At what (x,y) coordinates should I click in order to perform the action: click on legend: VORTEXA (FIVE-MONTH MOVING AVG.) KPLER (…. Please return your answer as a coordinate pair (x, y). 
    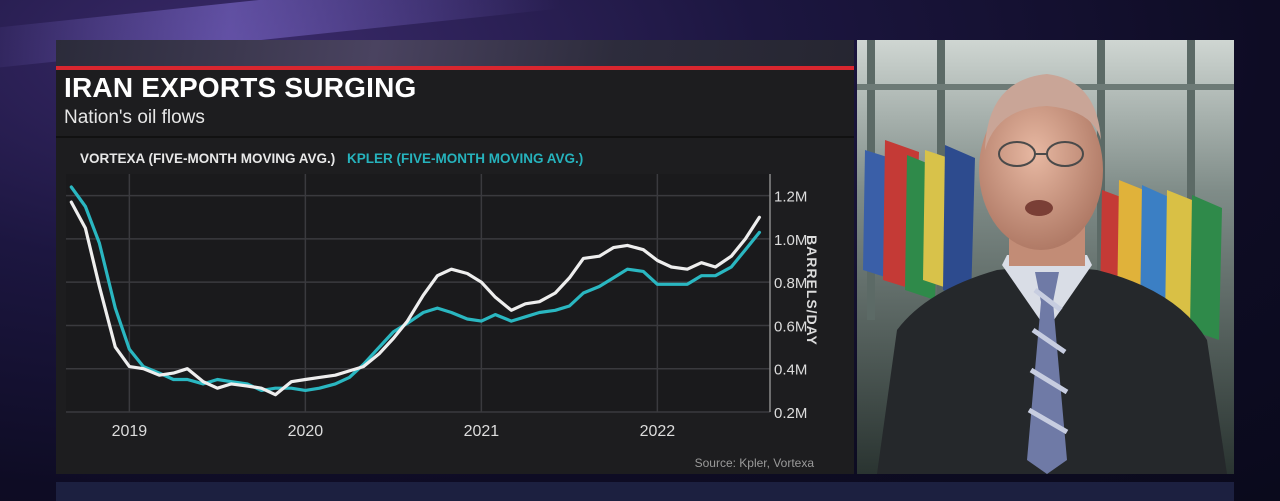
    Looking at the image, I should click on (335, 158).